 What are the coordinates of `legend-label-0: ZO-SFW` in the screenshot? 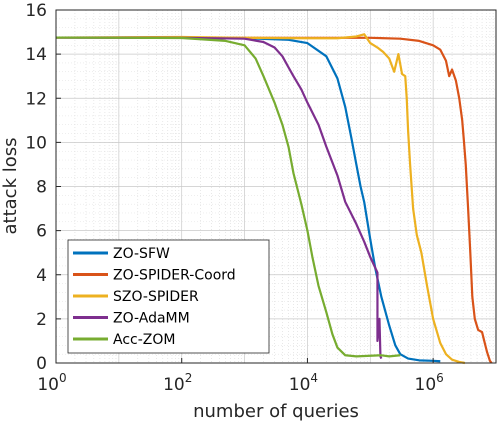 It's located at (141, 254).